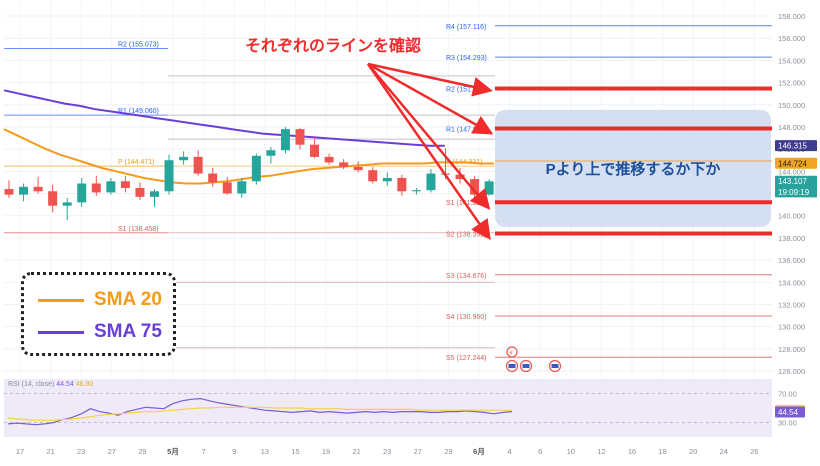 This screenshot has width=820, height=466. Describe the element at coordinates (792, 163) in the screenshot. I see `price-badge-label: 144.724` at that location.